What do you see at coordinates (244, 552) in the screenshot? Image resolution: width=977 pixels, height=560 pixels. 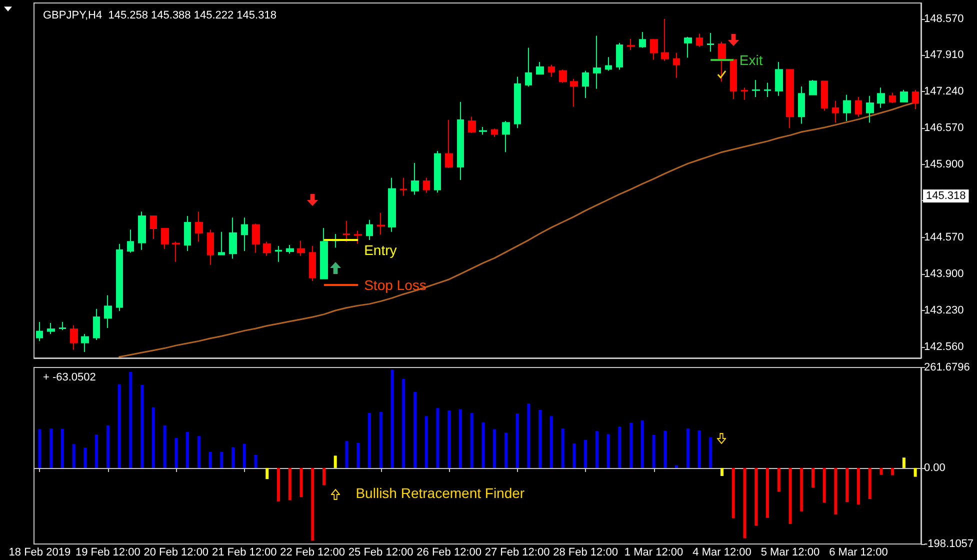 I see `x-tick-label: 21 Feb 12:00` at bounding box center [244, 552].